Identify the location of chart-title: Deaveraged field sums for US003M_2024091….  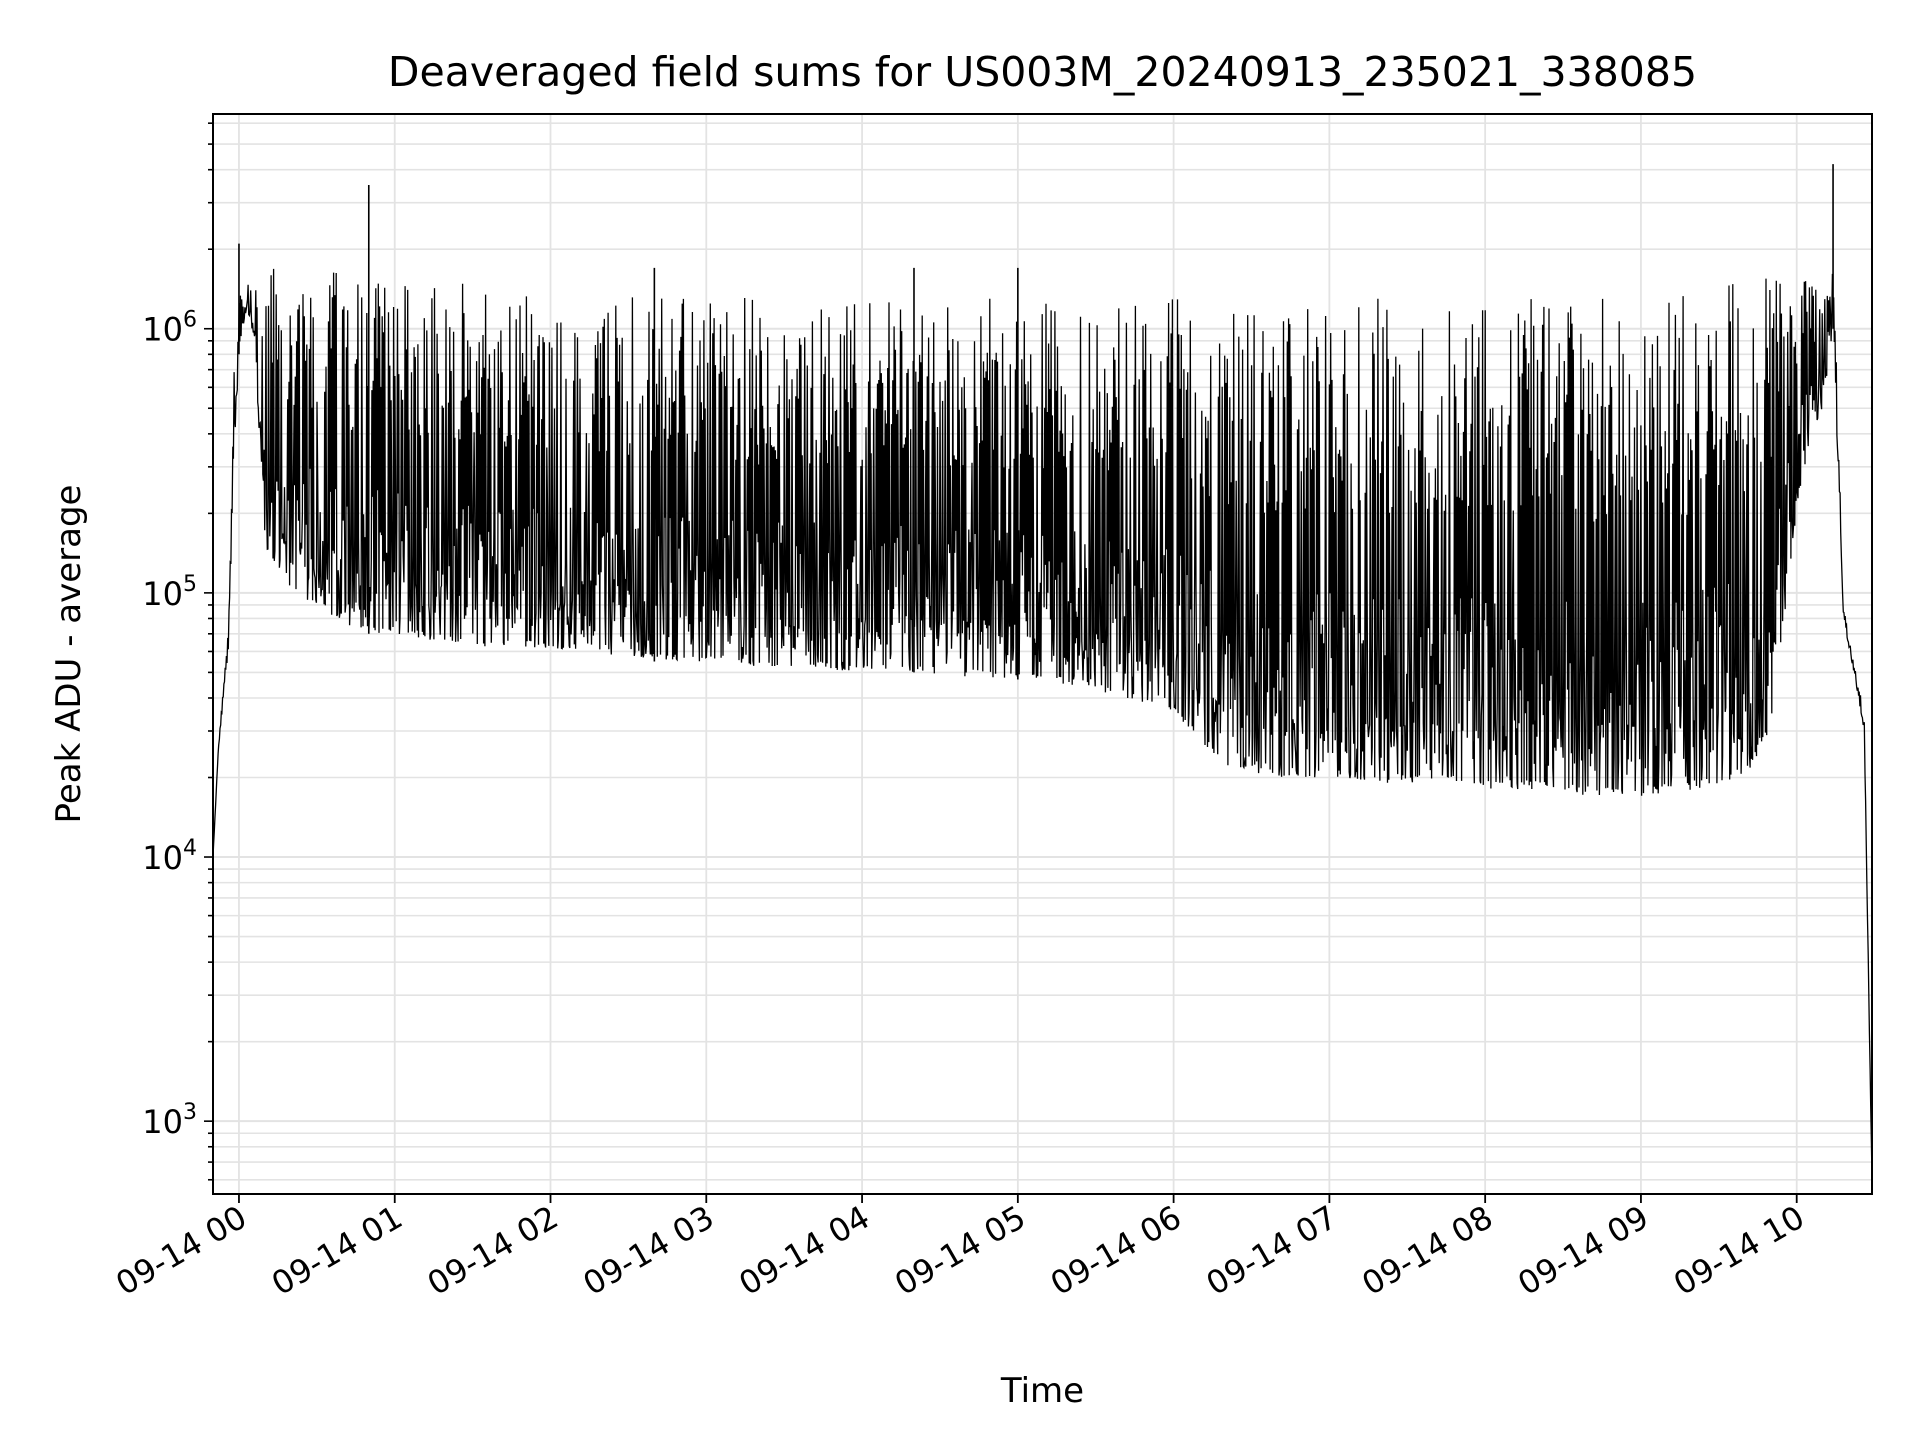
(1042, 72).